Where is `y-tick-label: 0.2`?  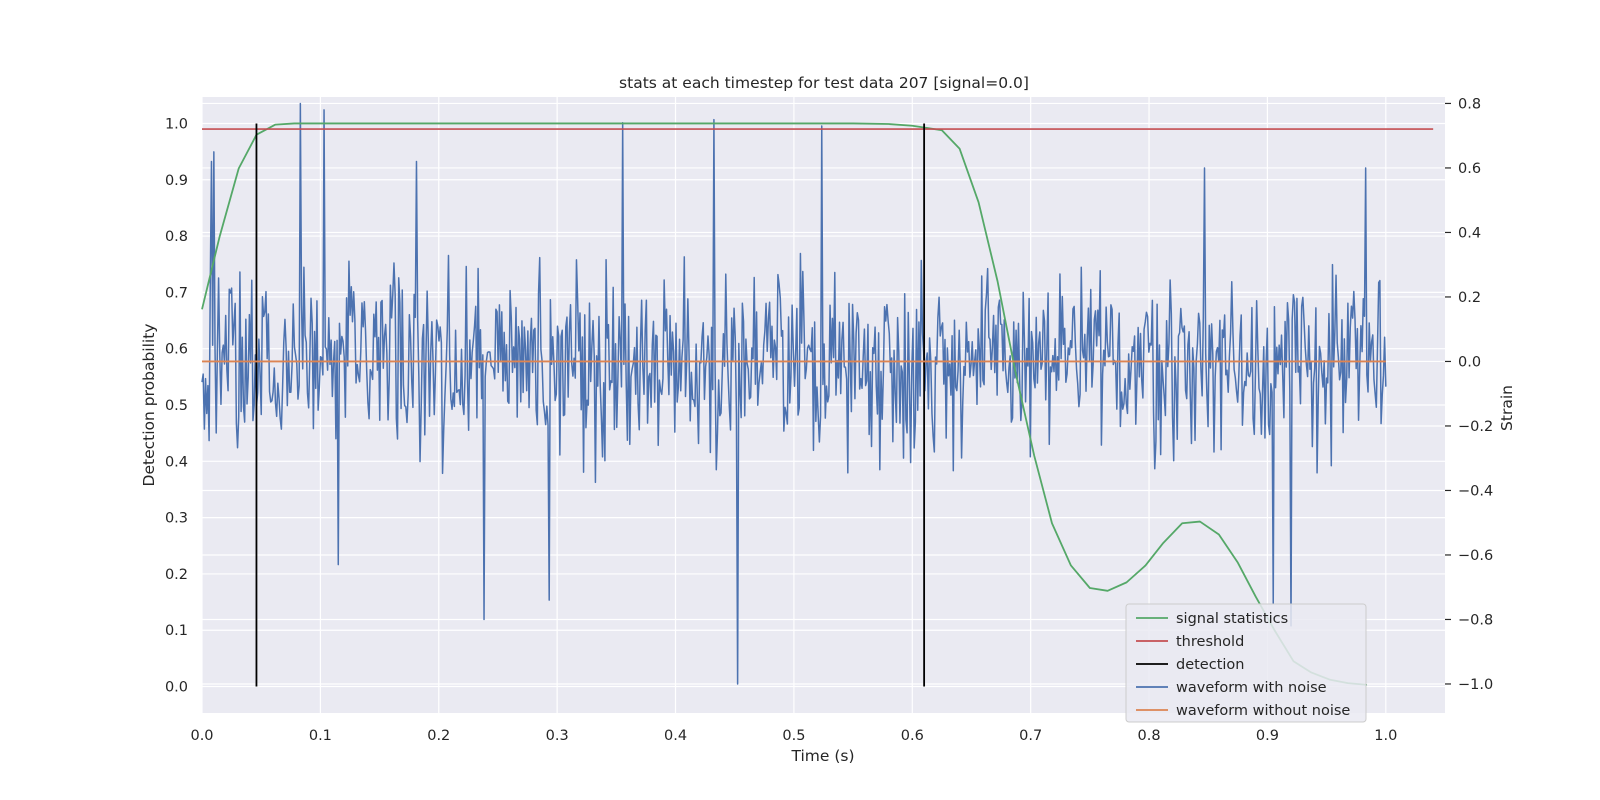 y-tick-label: 0.2 is located at coordinates (176, 575).